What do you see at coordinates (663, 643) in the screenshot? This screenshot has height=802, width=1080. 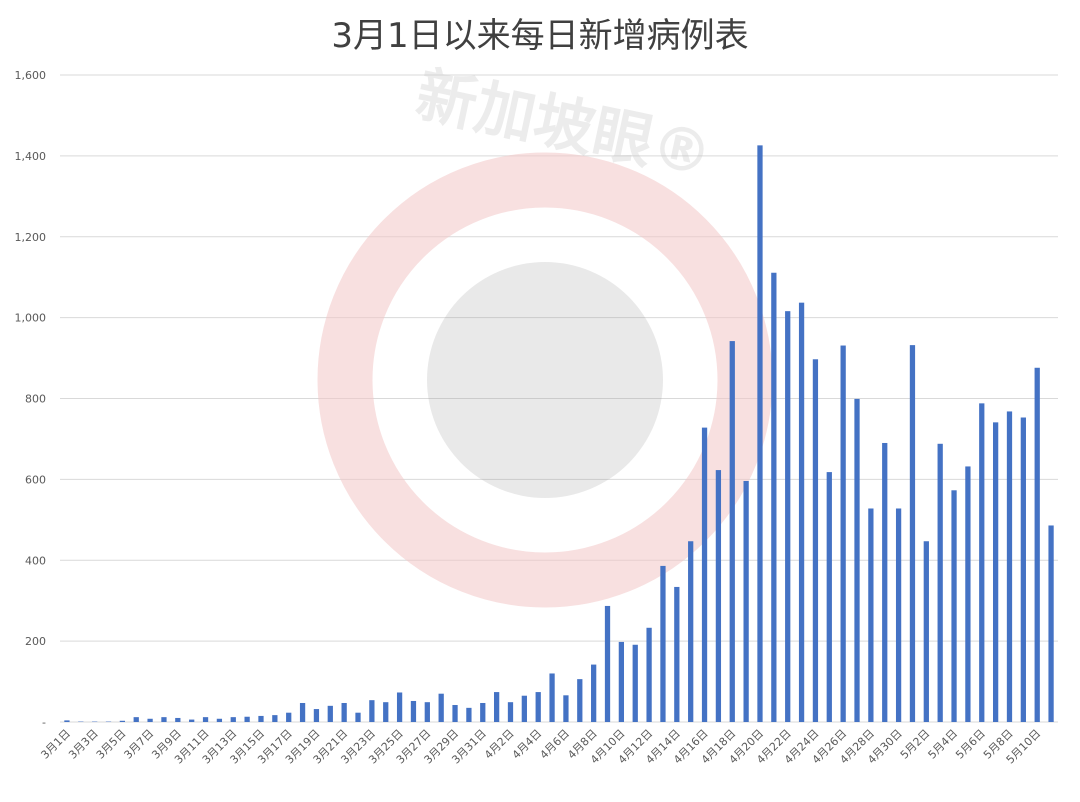 I see `bar-4月13日` at bounding box center [663, 643].